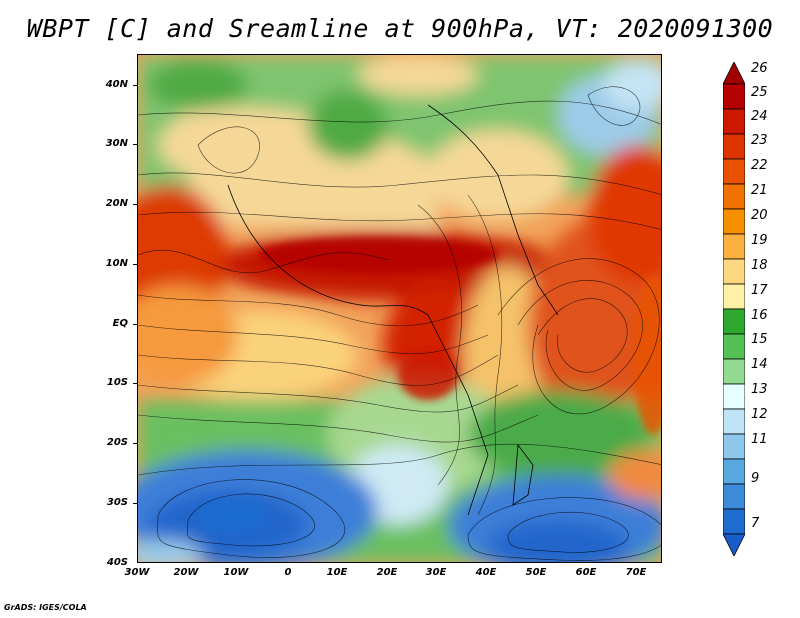 Image resolution: width=800 pixels, height=618 pixels. What do you see at coordinates (759, 290) in the screenshot?
I see `colorbar-label: 17` at bounding box center [759, 290].